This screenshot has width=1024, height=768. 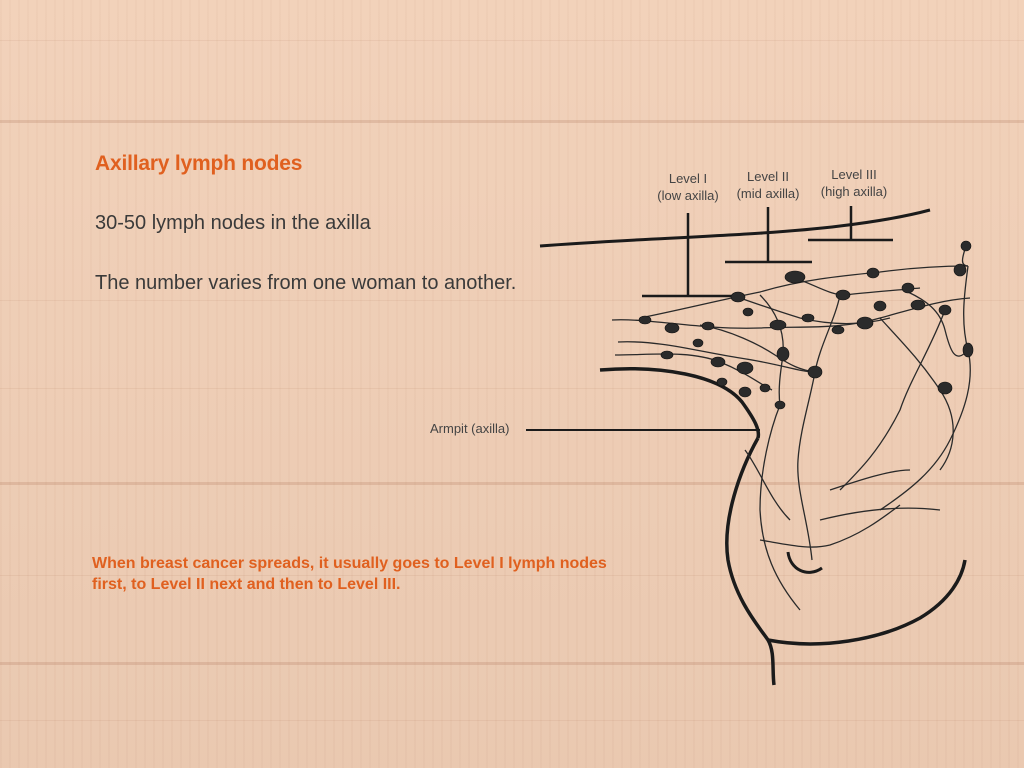 I want to click on page-title: Axillary lymph nodes, so click(x=199, y=163).